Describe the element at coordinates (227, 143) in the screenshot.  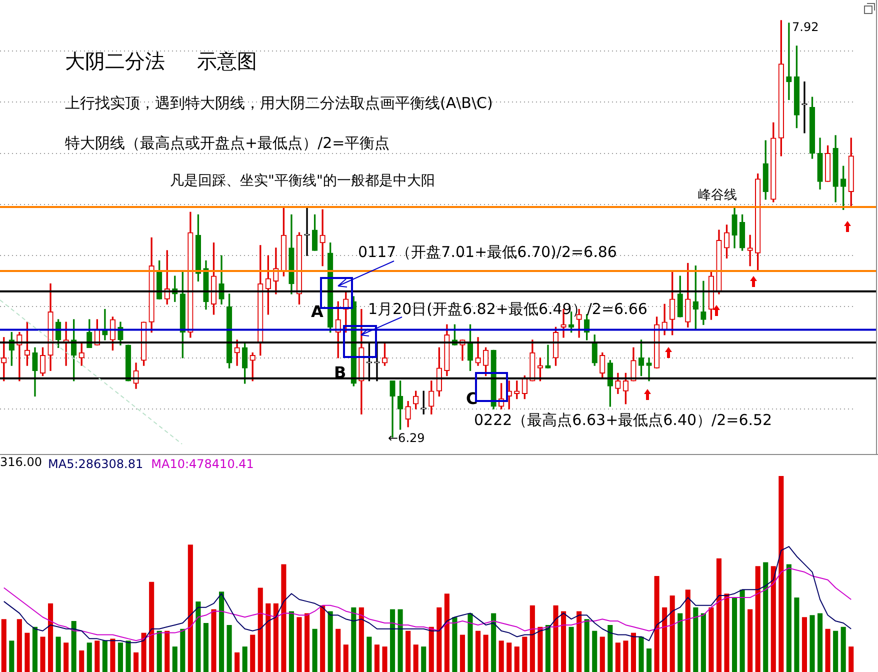
I see `annotation: 特大阴线（最高点或开盘点+最低点）/2=平衡点` at that location.